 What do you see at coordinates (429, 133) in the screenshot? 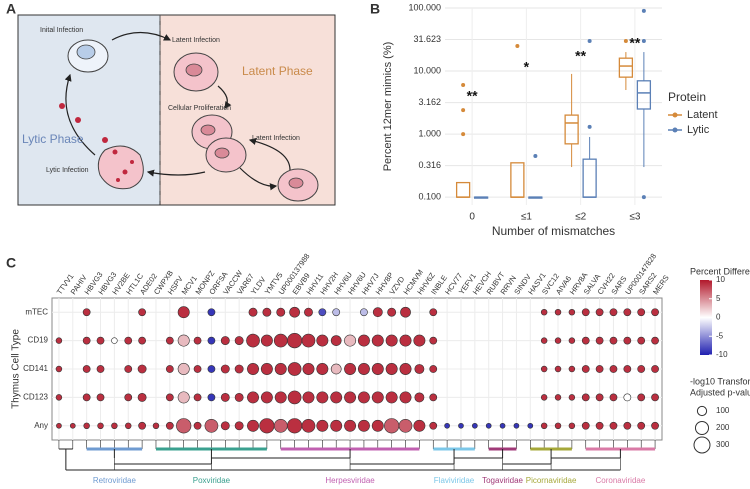
I see `y-tick-label: 1.000` at bounding box center [429, 133].